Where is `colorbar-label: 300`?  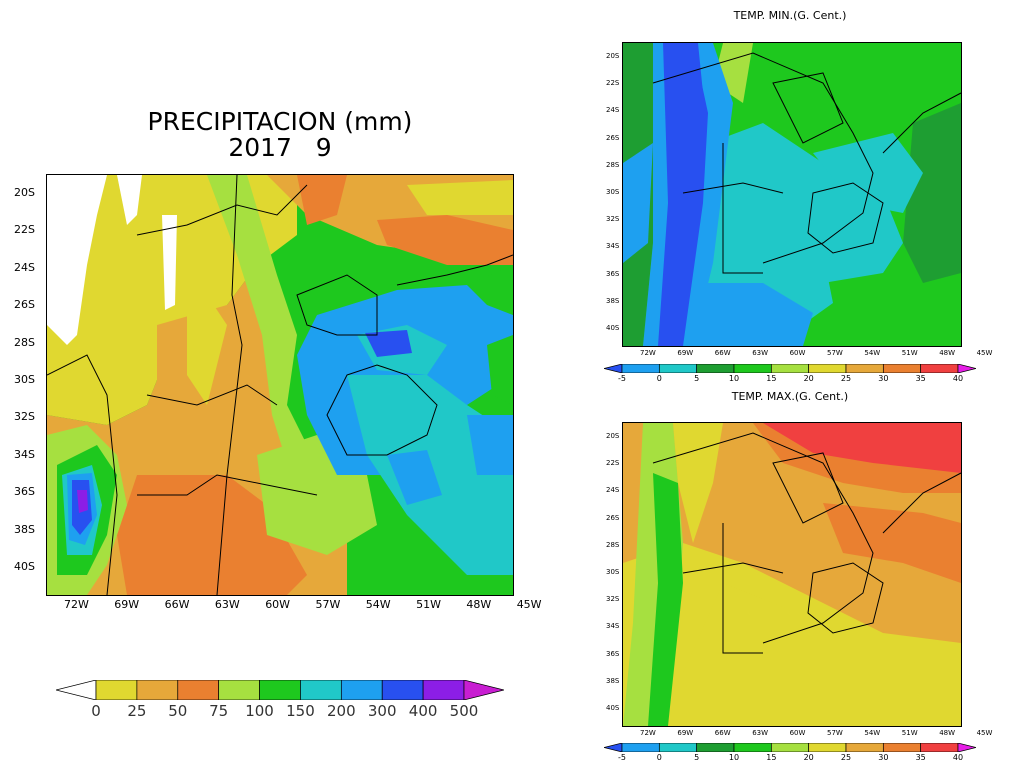 colorbar-label: 300 is located at coordinates (382, 711).